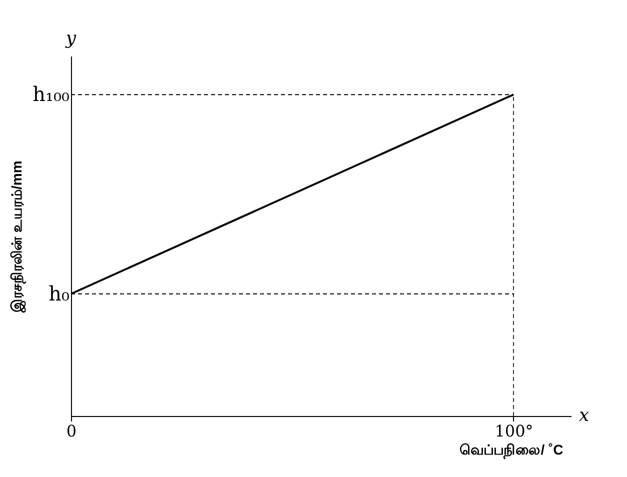  Describe the element at coordinates (584, 415) in the screenshot. I see `text: x` at that location.